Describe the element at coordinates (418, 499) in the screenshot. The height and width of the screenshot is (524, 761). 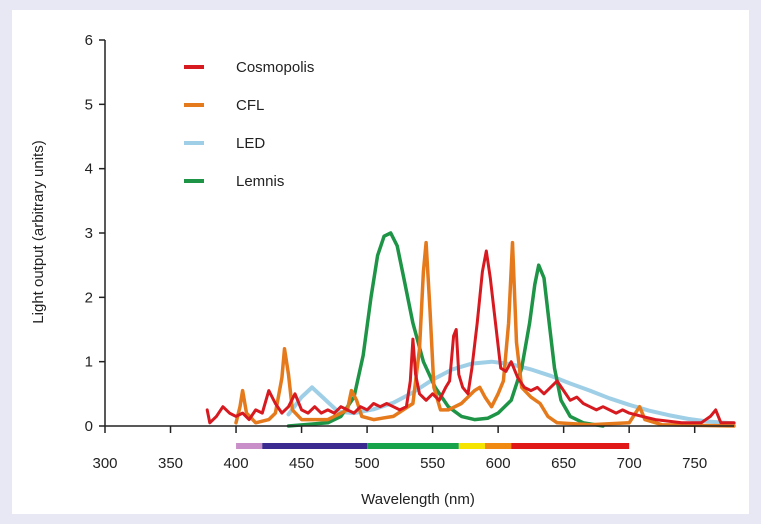
I see `x-axis-title: Wavelength (nm)` at that location.